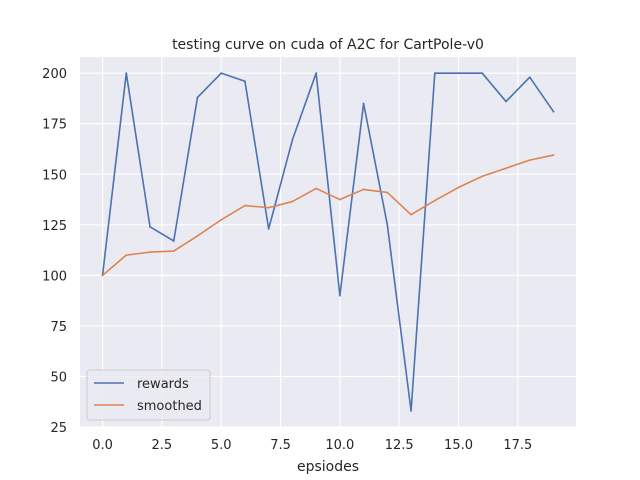  Describe the element at coordinates (169, 406) in the screenshot. I see `legend-label-smoothed: smoothed` at that location.